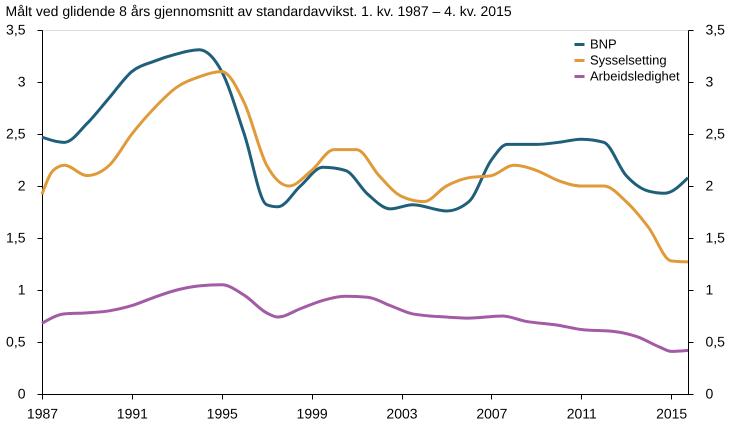 The width and height of the screenshot is (753, 443). What do you see at coordinates (716, 342) in the screenshot?
I see `y2-tick-label: 0,5` at bounding box center [716, 342].